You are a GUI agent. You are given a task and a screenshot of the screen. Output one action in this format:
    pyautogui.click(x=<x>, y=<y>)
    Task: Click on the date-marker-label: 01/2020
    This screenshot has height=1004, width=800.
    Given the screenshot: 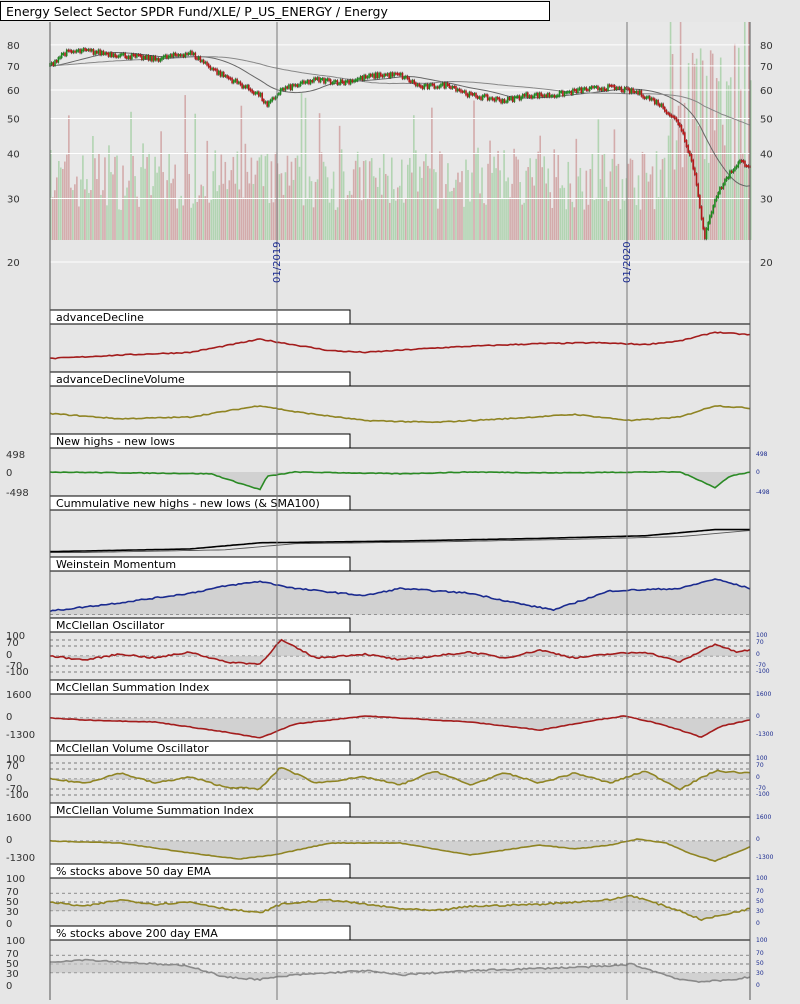 What is the action you would take?
    pyautogui.click(x=627, y=262)
    